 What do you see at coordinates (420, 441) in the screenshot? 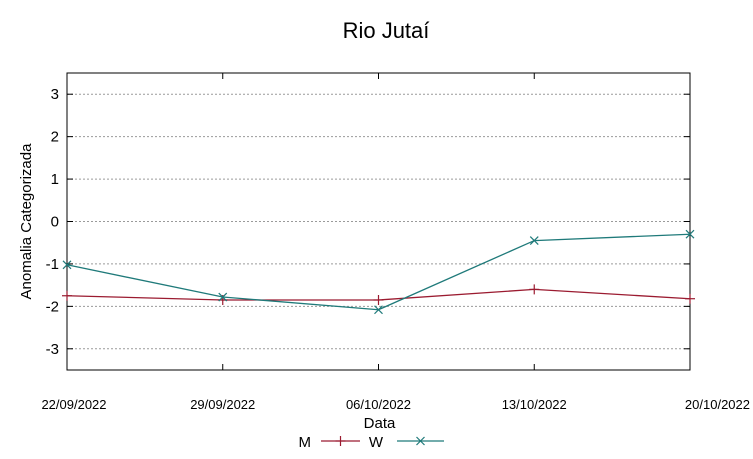
I see `legend-marker` at bounding box center [420, 441].